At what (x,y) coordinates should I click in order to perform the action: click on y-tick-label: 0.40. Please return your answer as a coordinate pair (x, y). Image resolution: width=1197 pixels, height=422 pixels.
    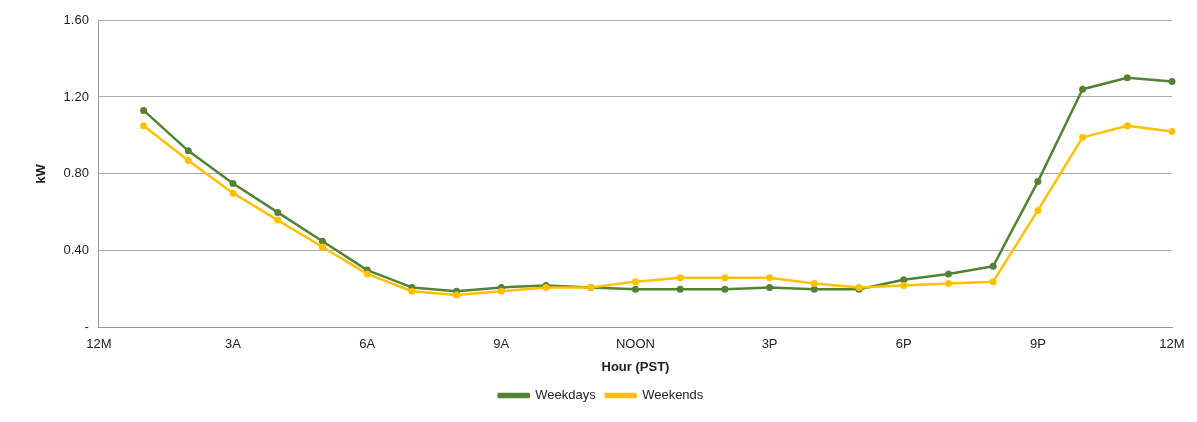
    Looking at the image, I should click on (76, 250).